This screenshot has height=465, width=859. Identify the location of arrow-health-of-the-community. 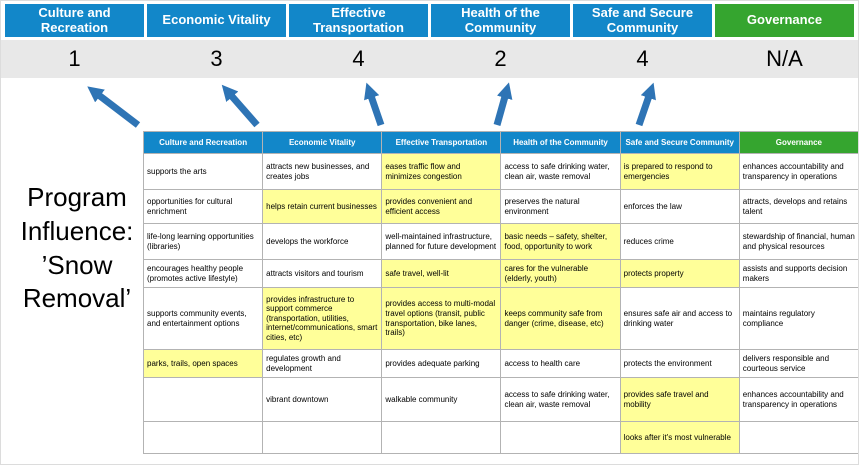
(503, 104).